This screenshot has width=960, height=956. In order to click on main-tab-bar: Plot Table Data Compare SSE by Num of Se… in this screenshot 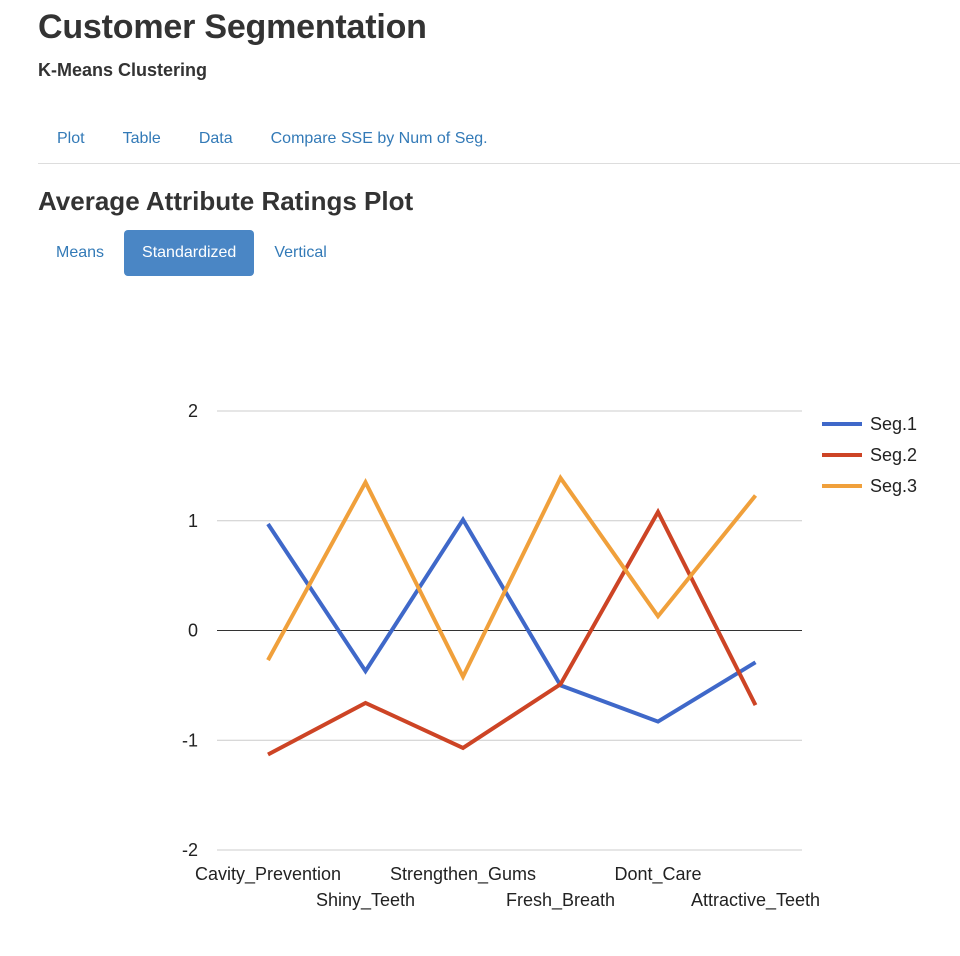, I will do `click(499, 141)`.